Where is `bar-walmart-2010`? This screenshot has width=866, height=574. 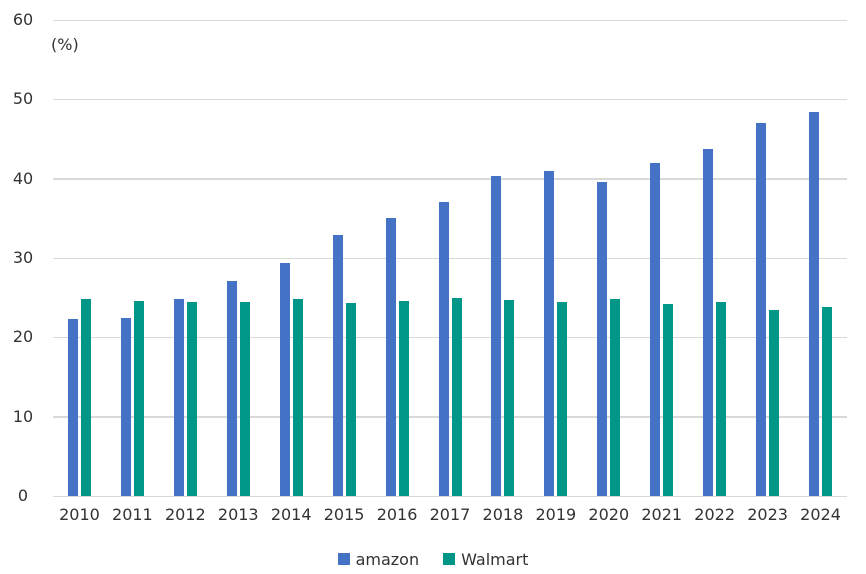
bar-walmart-2010 is located at coordinates (85, 397).